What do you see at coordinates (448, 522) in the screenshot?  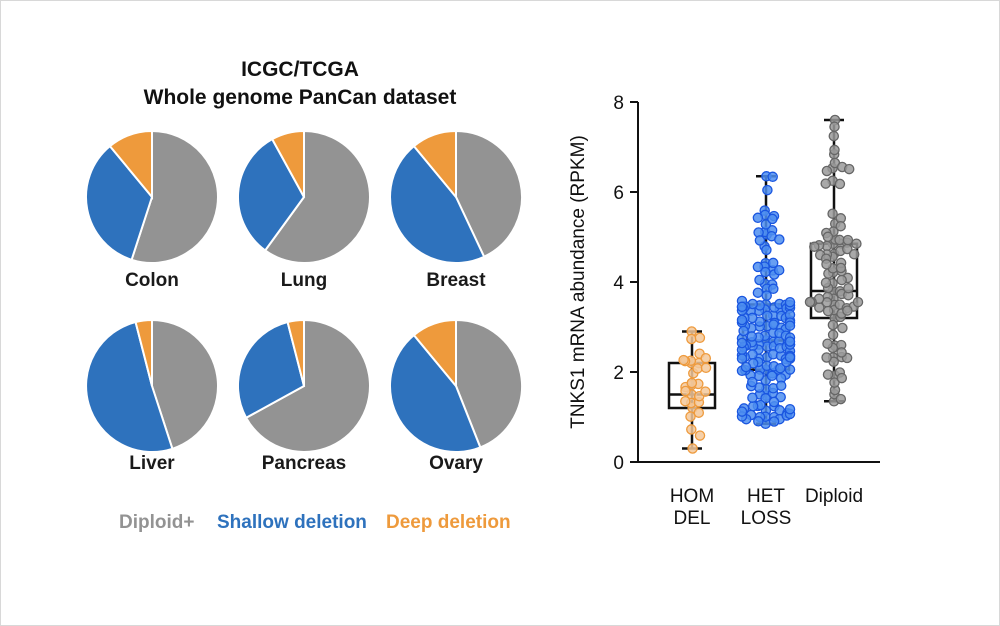 I see `legend-deep-deletion: Deep deletion` at bounding box center [448, 522].